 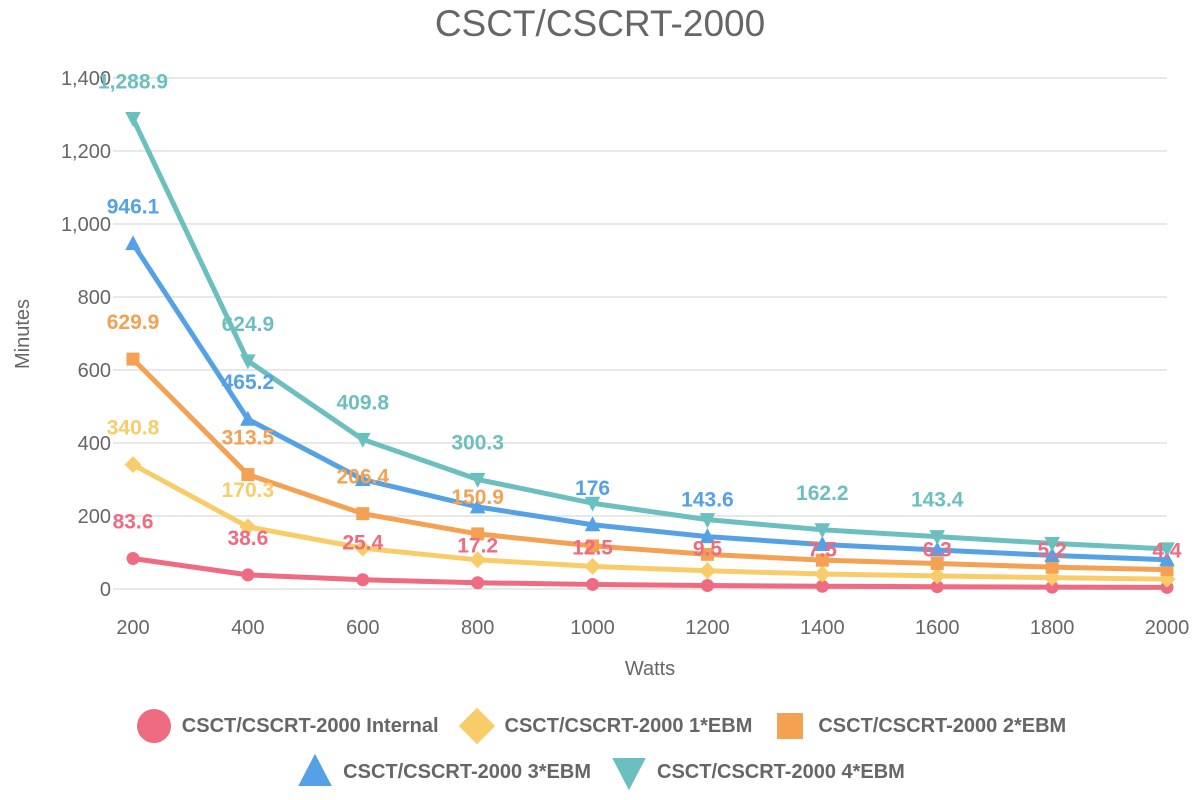 What do you see at coordinates (1052, 628) in the screenshot?
I see `x-tick-label: 1800` at bounding box center [1052, 628].